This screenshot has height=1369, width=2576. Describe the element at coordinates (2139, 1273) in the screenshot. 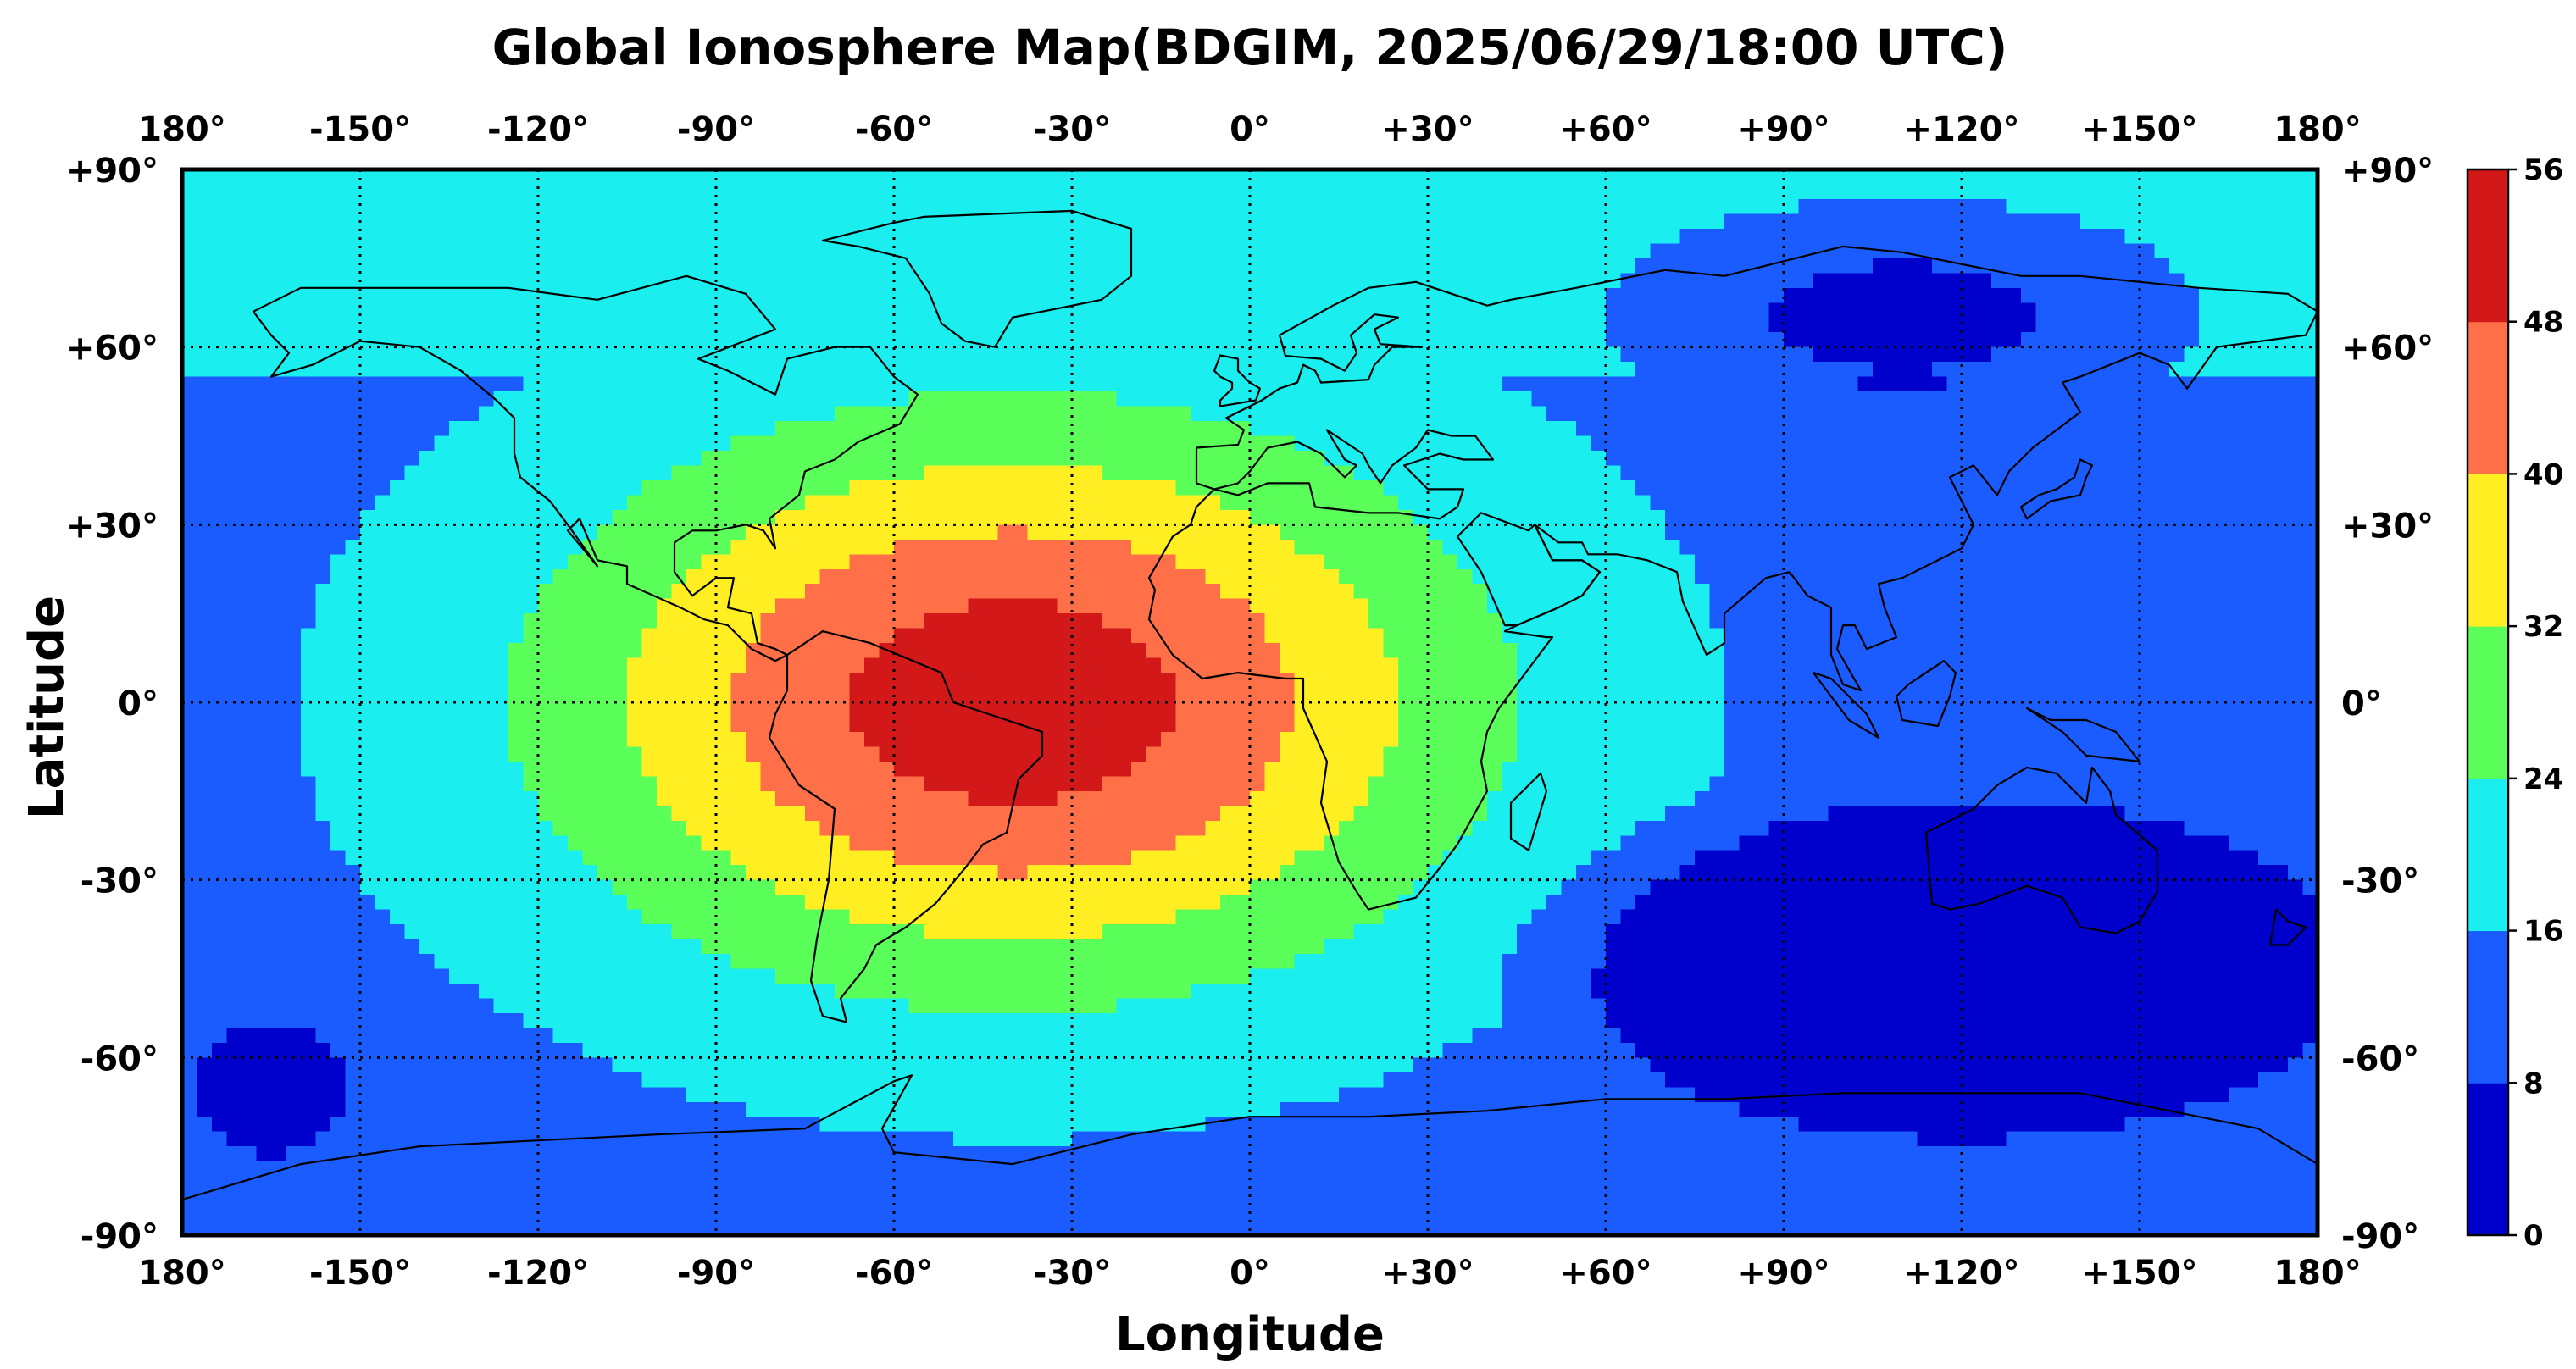

I see `x-tick-label-bottom: +150°` at that location.